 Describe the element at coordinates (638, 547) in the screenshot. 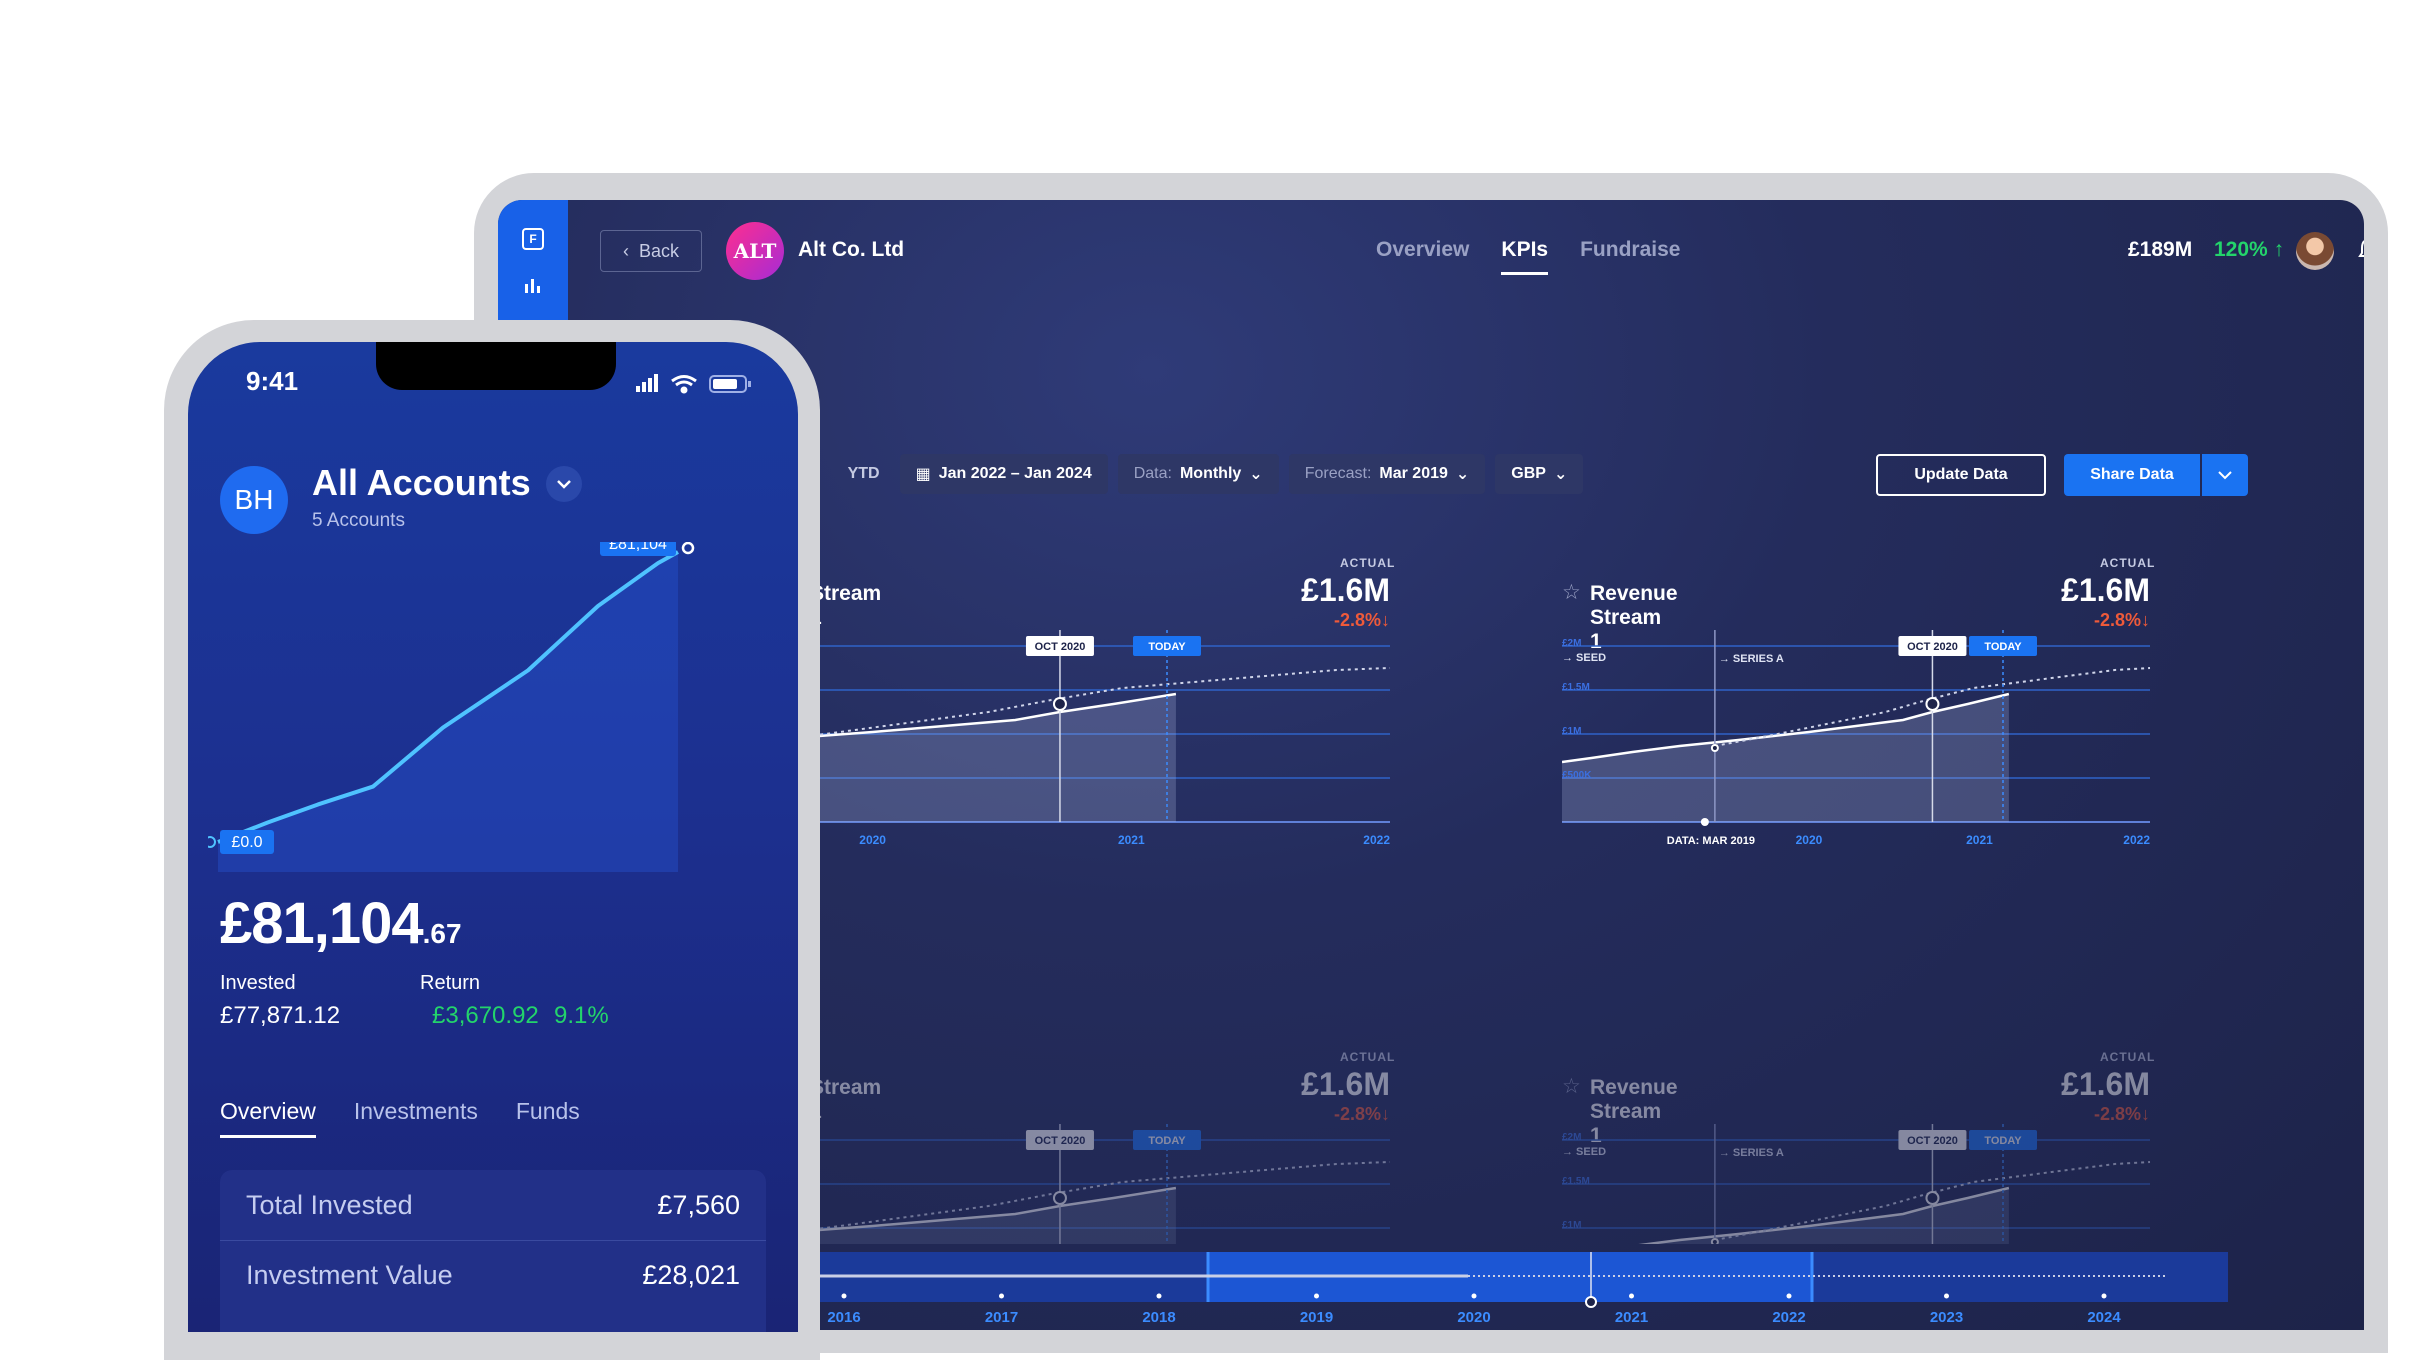

I see `end-value-label: £81,104` at that location.